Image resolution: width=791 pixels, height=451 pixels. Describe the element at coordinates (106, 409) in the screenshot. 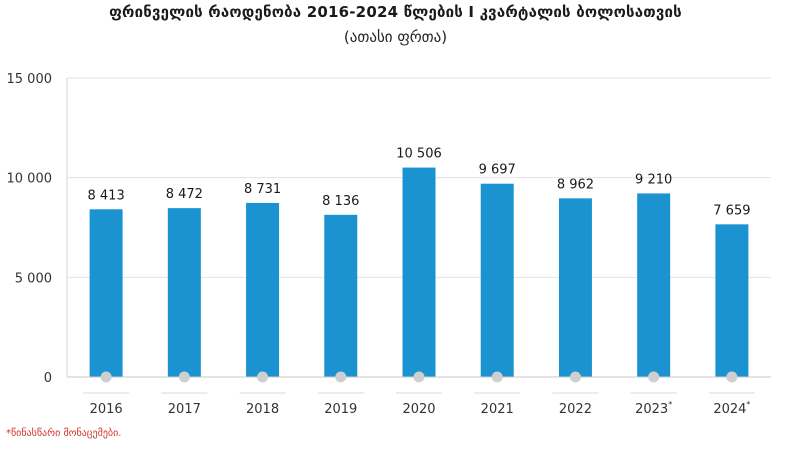

I see `x-tick-label: 2016` at that location.